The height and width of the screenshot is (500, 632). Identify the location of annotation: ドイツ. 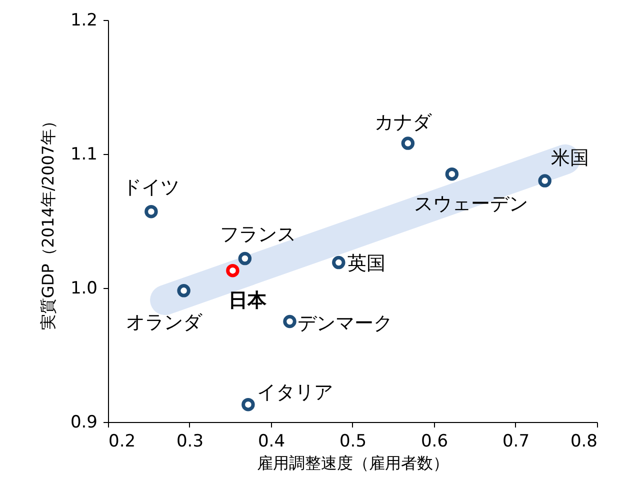
(151, 187).